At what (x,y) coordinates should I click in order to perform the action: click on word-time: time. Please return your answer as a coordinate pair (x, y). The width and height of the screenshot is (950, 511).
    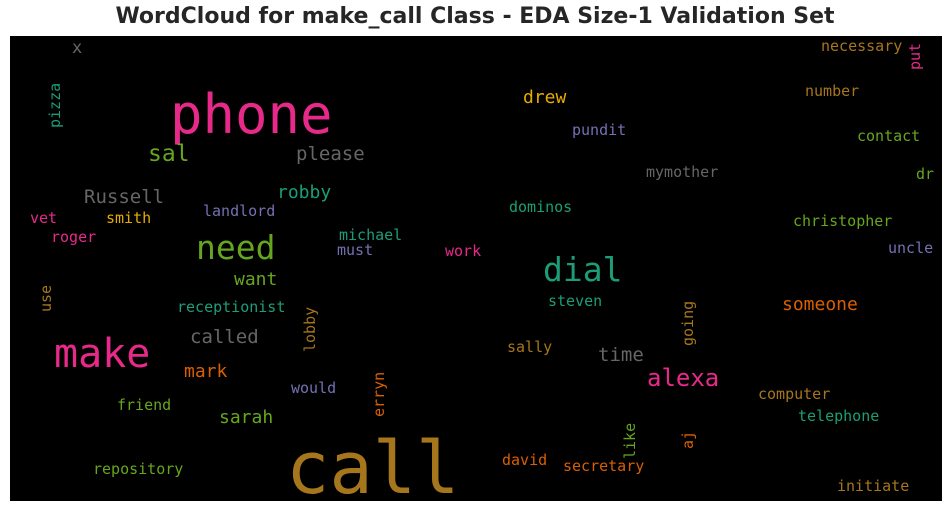
    Looking at the image, I should click on (621, 355).